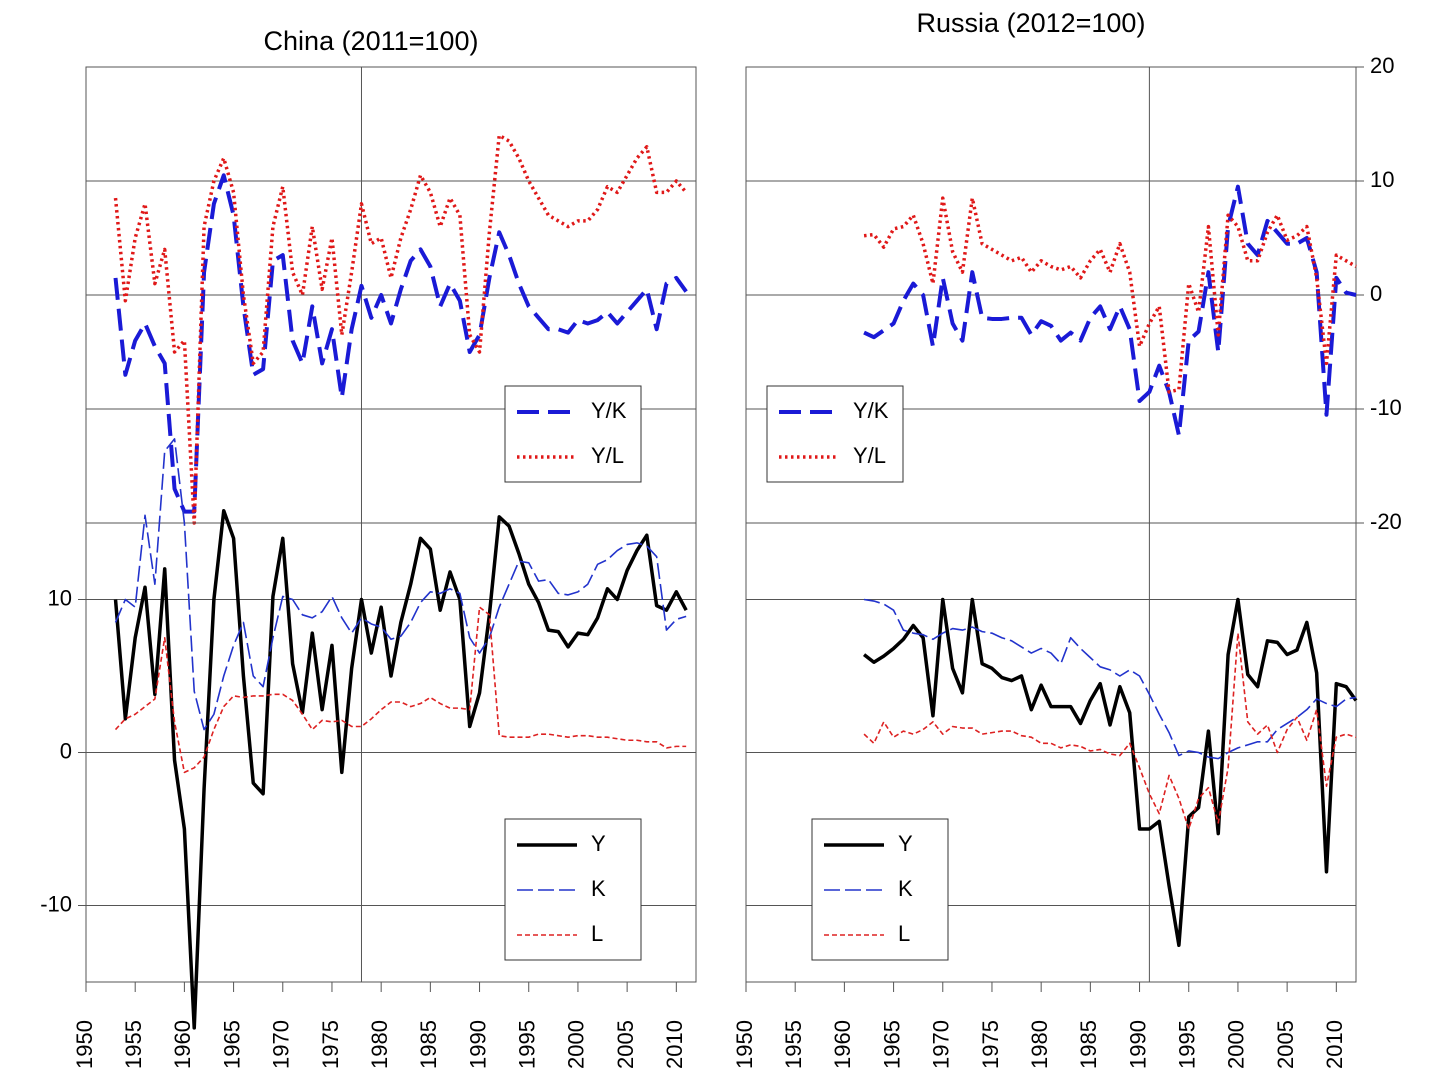 This screenshot has width=1431, height=1085. I want to click on y-tick-label: -20, so click(1386, 521).